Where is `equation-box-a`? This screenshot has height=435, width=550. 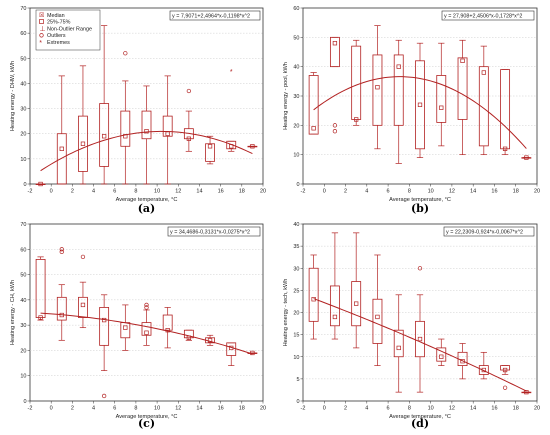 equation-box-a is located at coordinates (215, 15).